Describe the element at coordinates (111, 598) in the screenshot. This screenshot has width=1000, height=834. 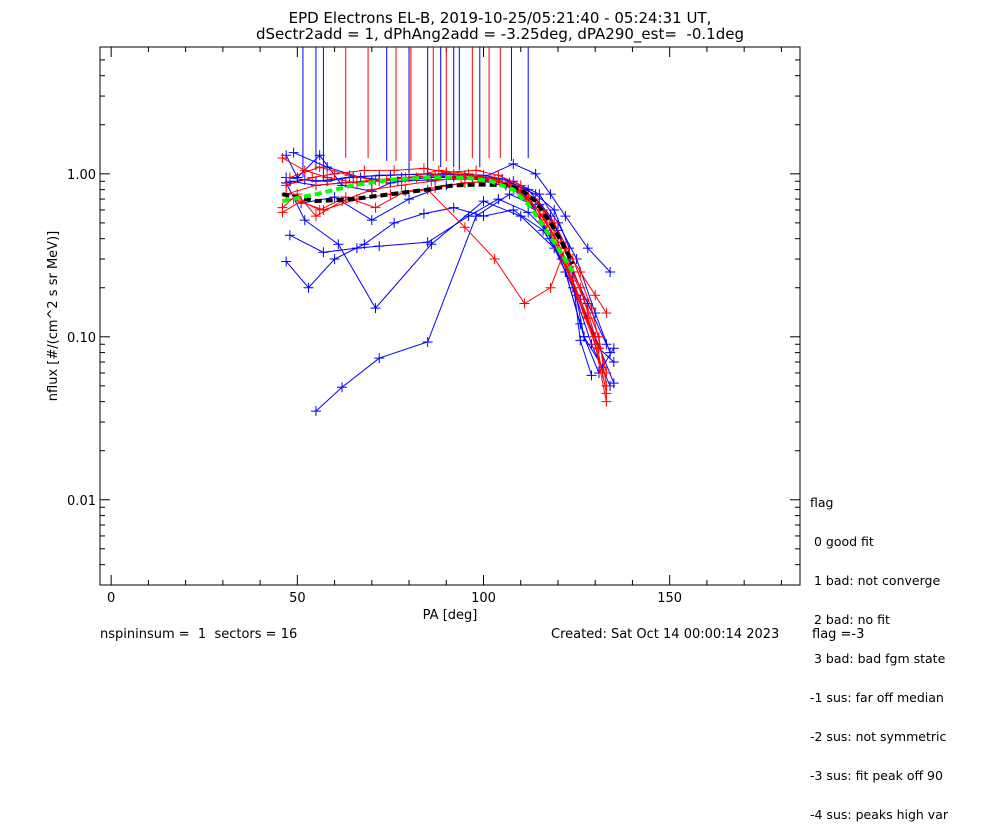
I see `x-tick-label: 0` at that location.